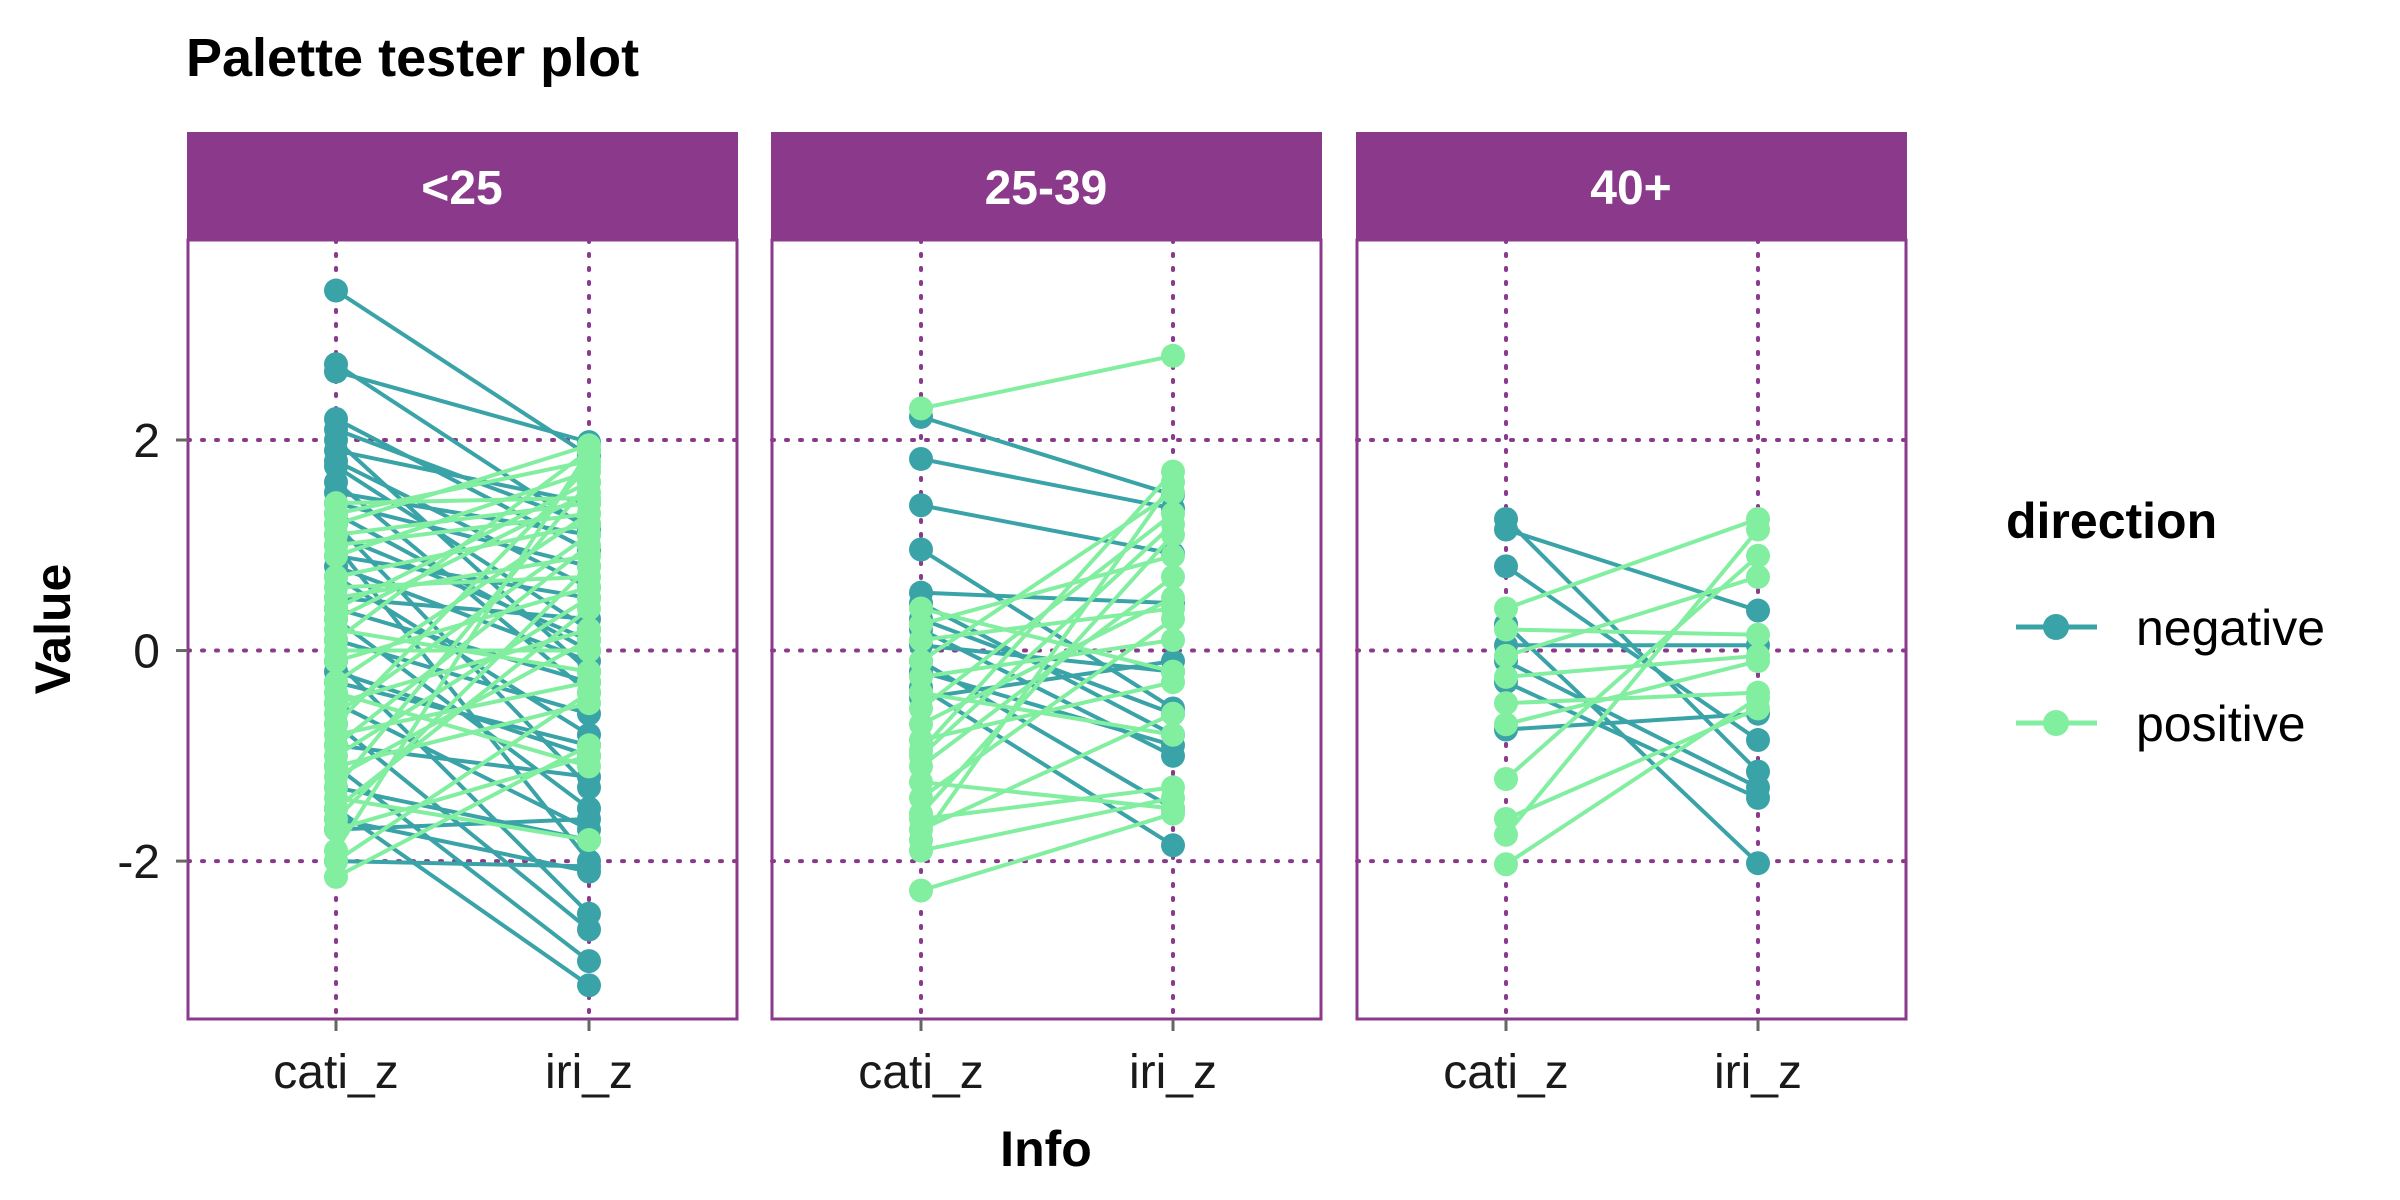 The width and height of the screenshot is (2400, 1200). I want to click on facet-strip-background, so click(462, 186).